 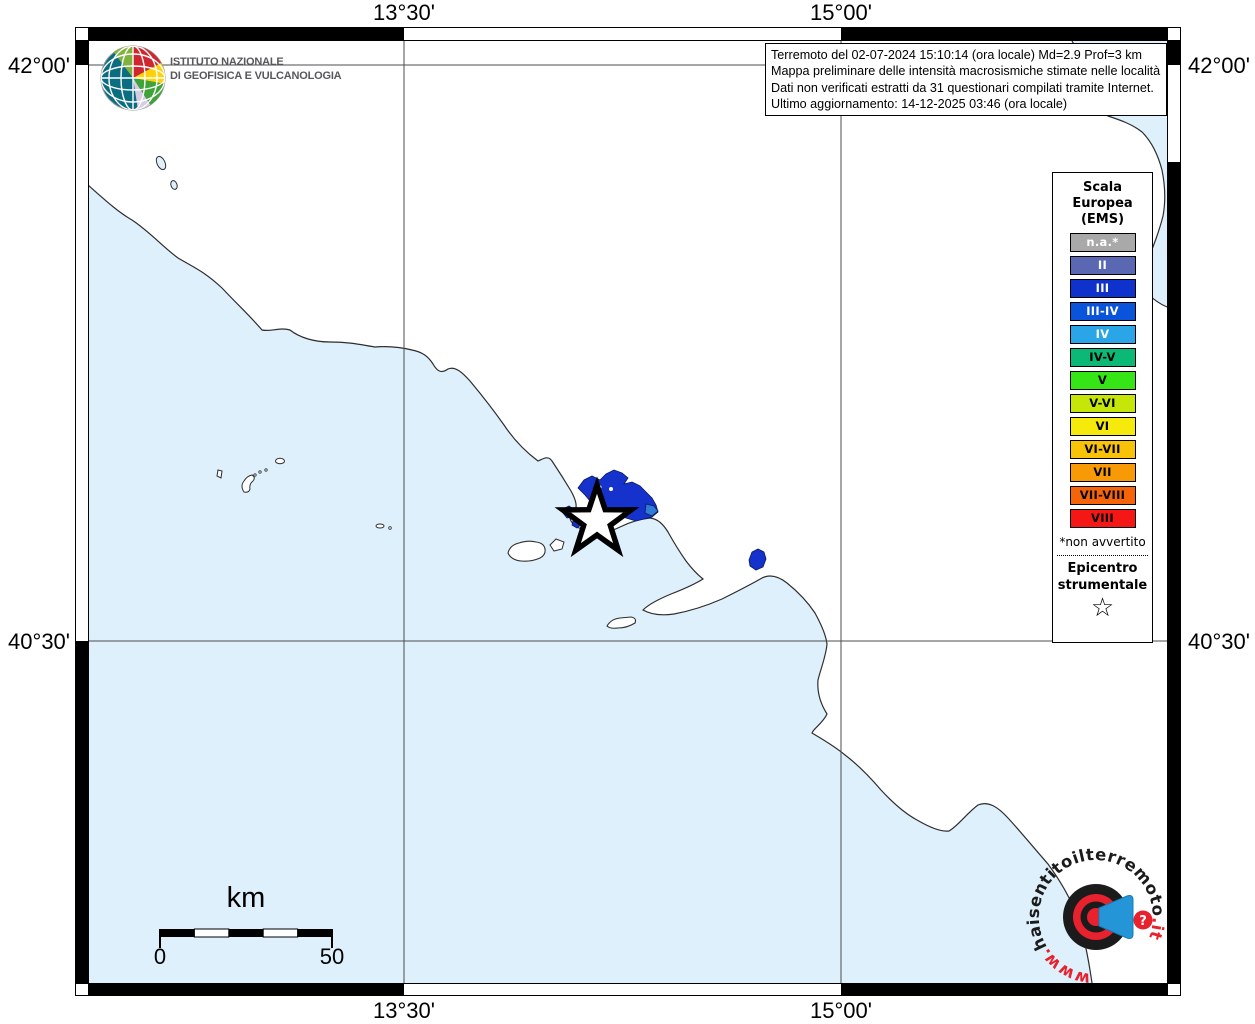 I want to click on legend-separator, so click(x=1102, y=555).